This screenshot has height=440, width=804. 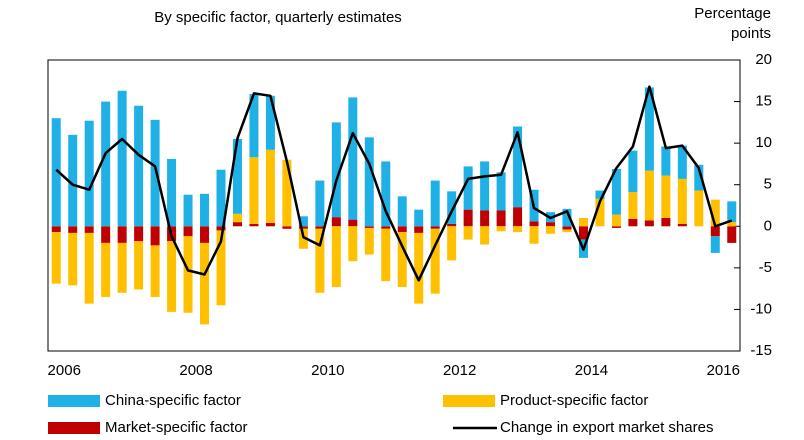 I want to click on x-tick-label: 2010, so click(x=327, y=370).